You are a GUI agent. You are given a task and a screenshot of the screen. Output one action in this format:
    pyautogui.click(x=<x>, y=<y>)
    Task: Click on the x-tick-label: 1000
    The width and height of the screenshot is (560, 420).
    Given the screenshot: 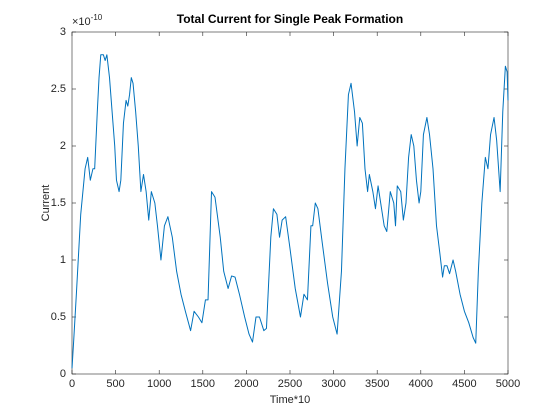 What is the action you would take?
    pyautogui.click(x=159, y=384)
    